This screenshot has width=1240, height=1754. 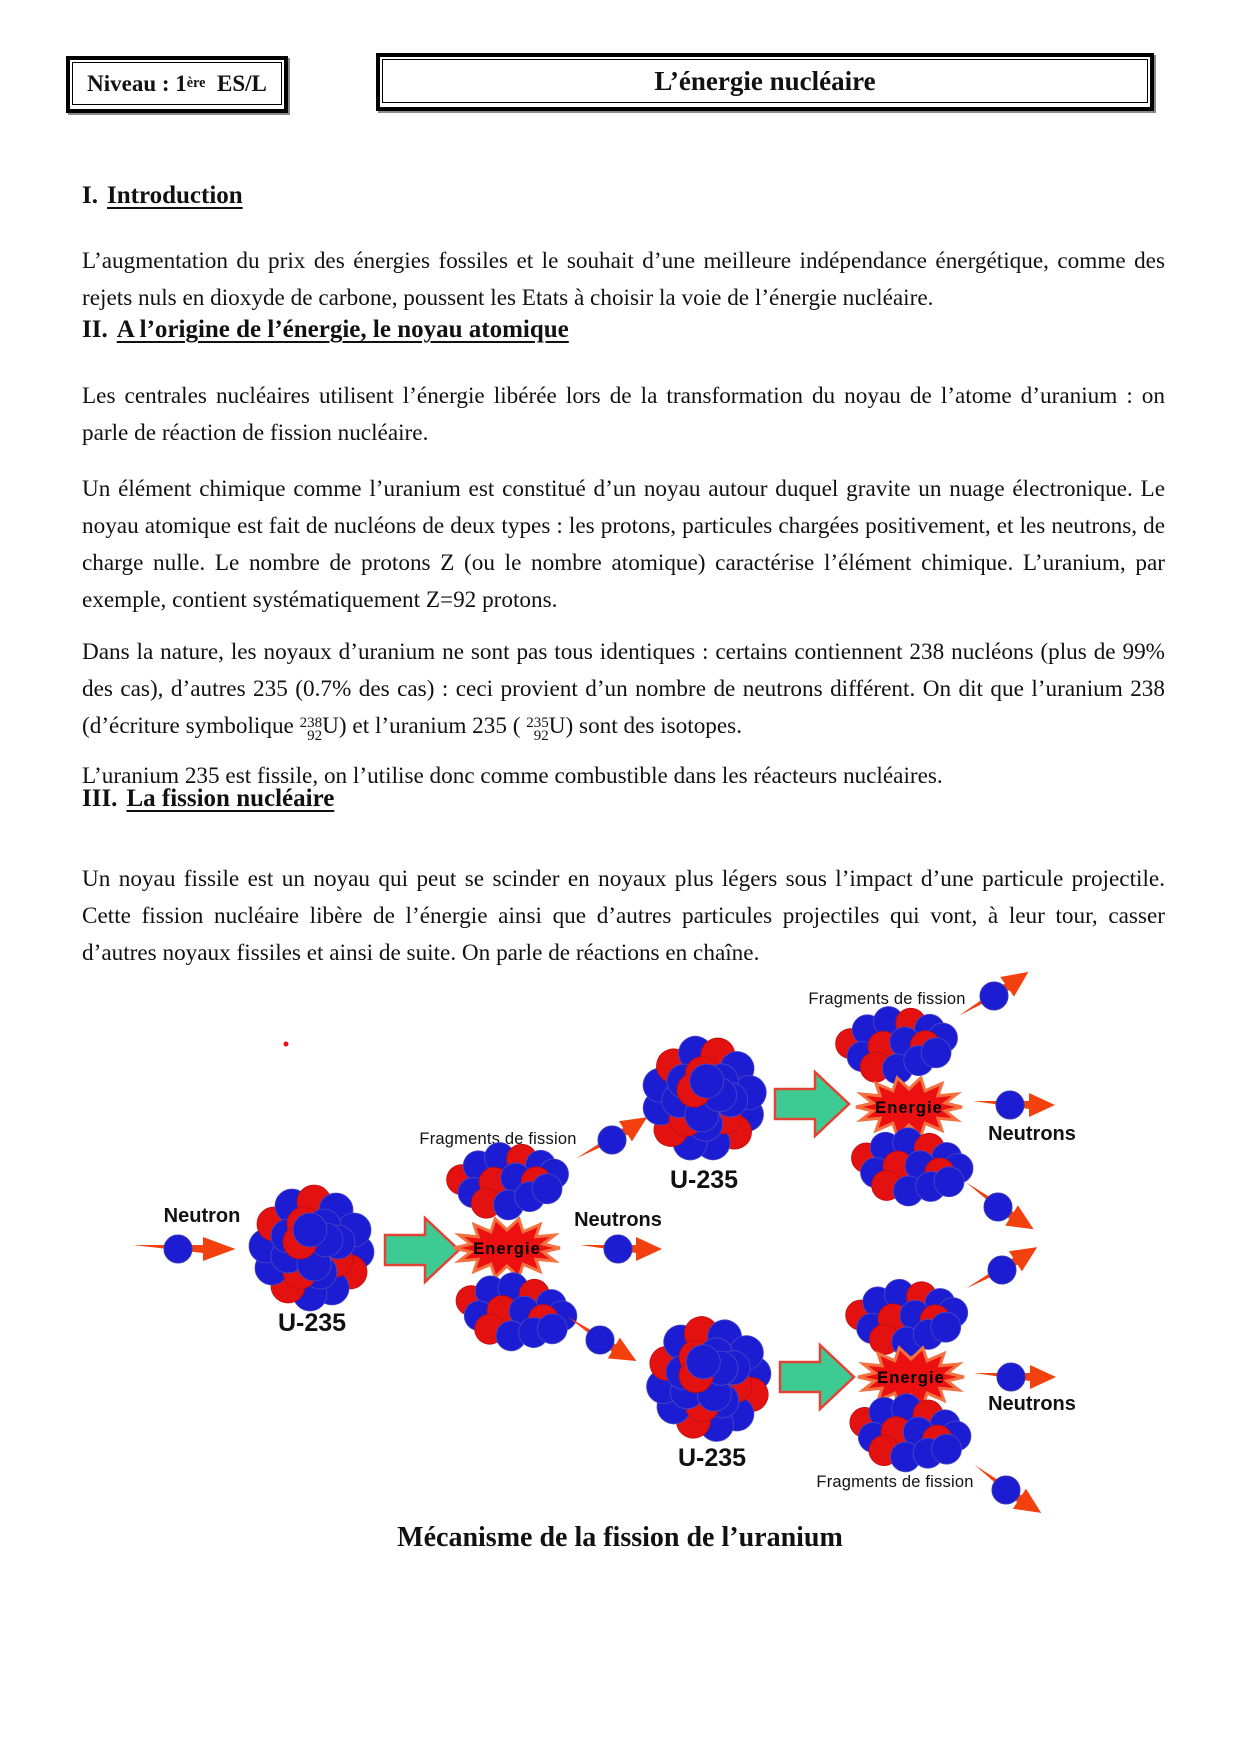 What do you see at coordinates (654, 726) in the screenshot?
I see `isotope-text-c: ) sont des isotopes.` at bounding box center [654, 726].